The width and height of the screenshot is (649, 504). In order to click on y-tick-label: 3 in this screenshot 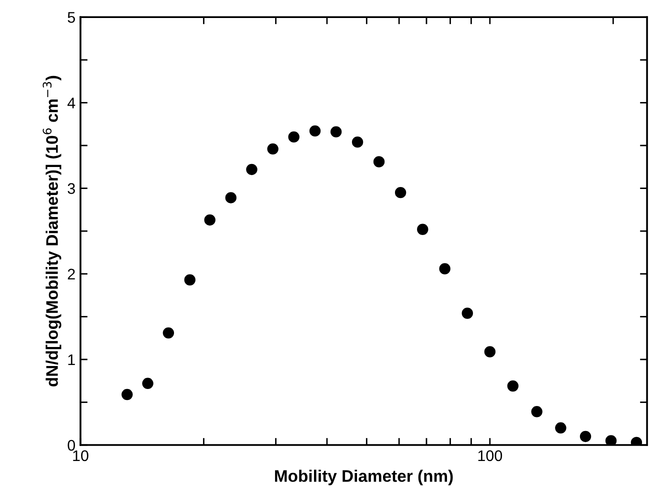, I will do `click(71, 188)`.